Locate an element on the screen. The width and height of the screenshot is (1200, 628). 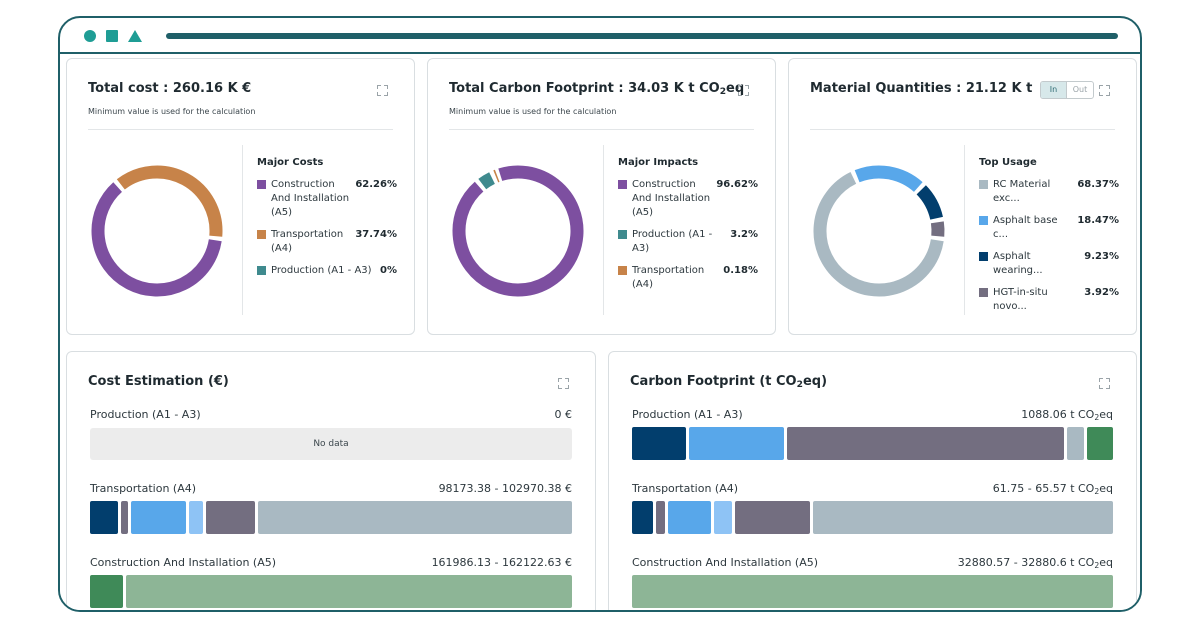
toggle-in: In is located at coordinates (1054, 90).